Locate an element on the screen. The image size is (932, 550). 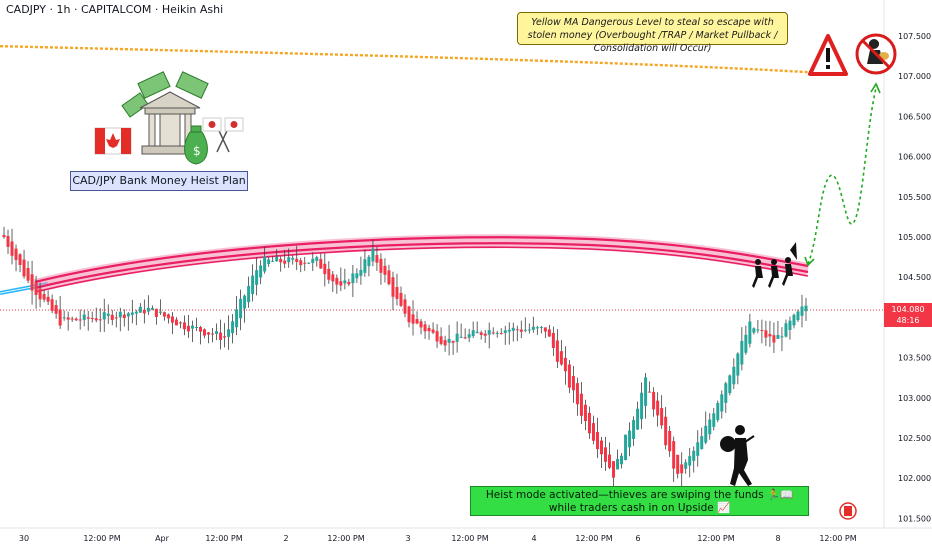
entry-arrow-head is located at coordinates (809, 261).